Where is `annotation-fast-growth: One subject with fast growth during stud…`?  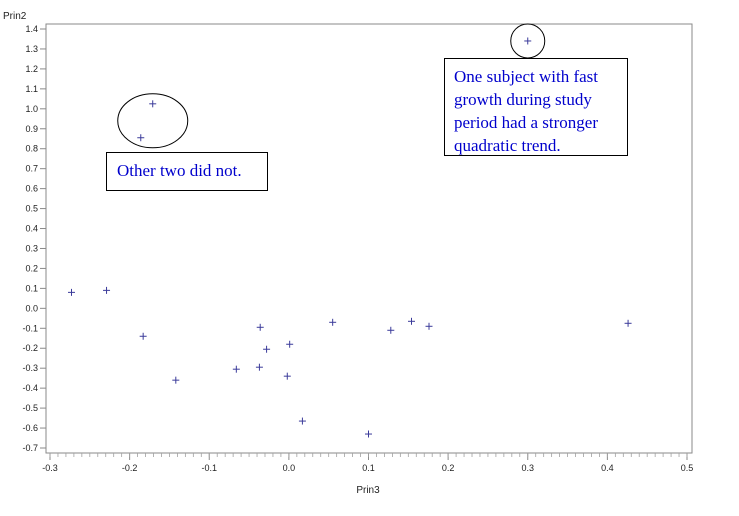
annotation-fast-growth: One subject with fast growth during stud… is located at coordinates (536, 107).